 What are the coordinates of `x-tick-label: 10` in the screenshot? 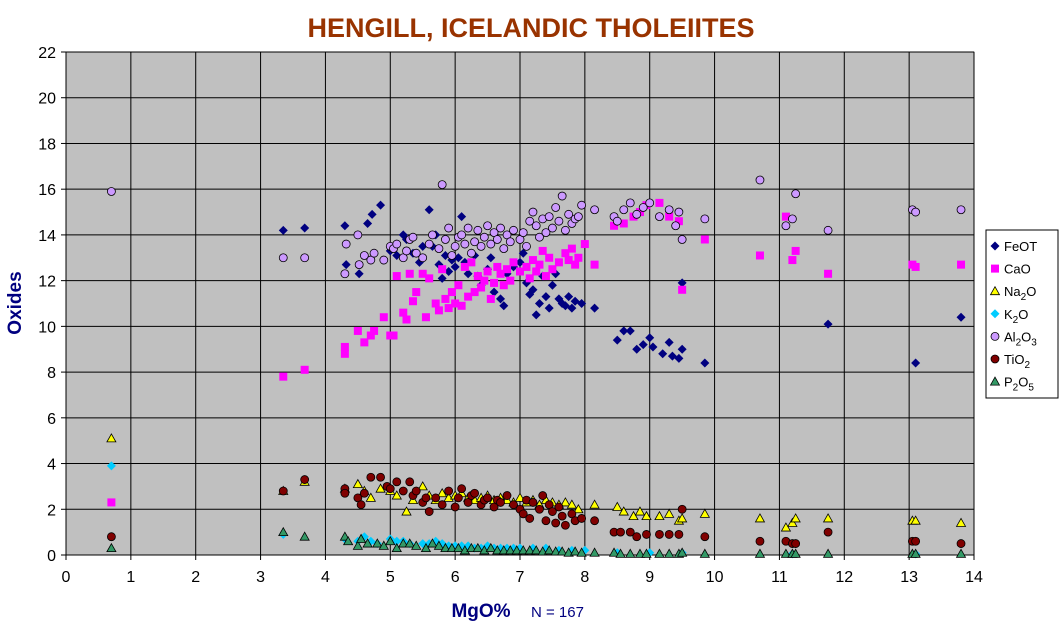 It's located at (715, 577).